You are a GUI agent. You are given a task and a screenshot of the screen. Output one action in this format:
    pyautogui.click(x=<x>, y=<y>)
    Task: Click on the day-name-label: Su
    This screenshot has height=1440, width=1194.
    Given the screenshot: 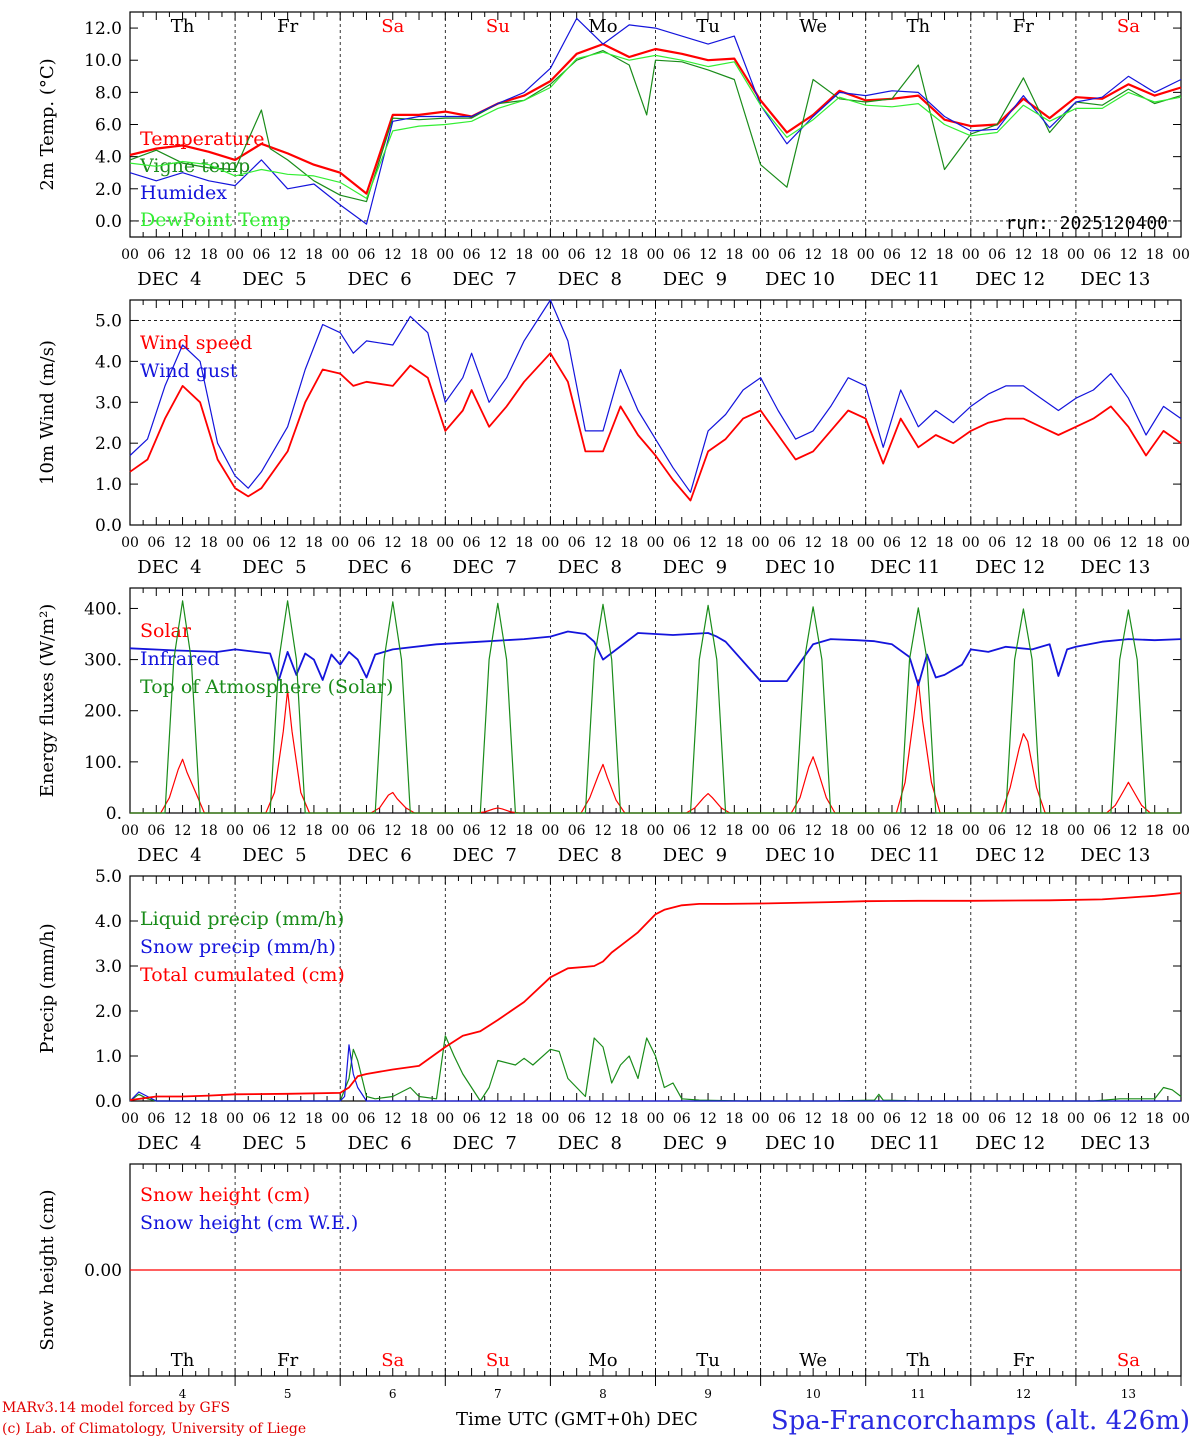 What is the action you would take?
    pyautogui.click(x=498, y=26)
    